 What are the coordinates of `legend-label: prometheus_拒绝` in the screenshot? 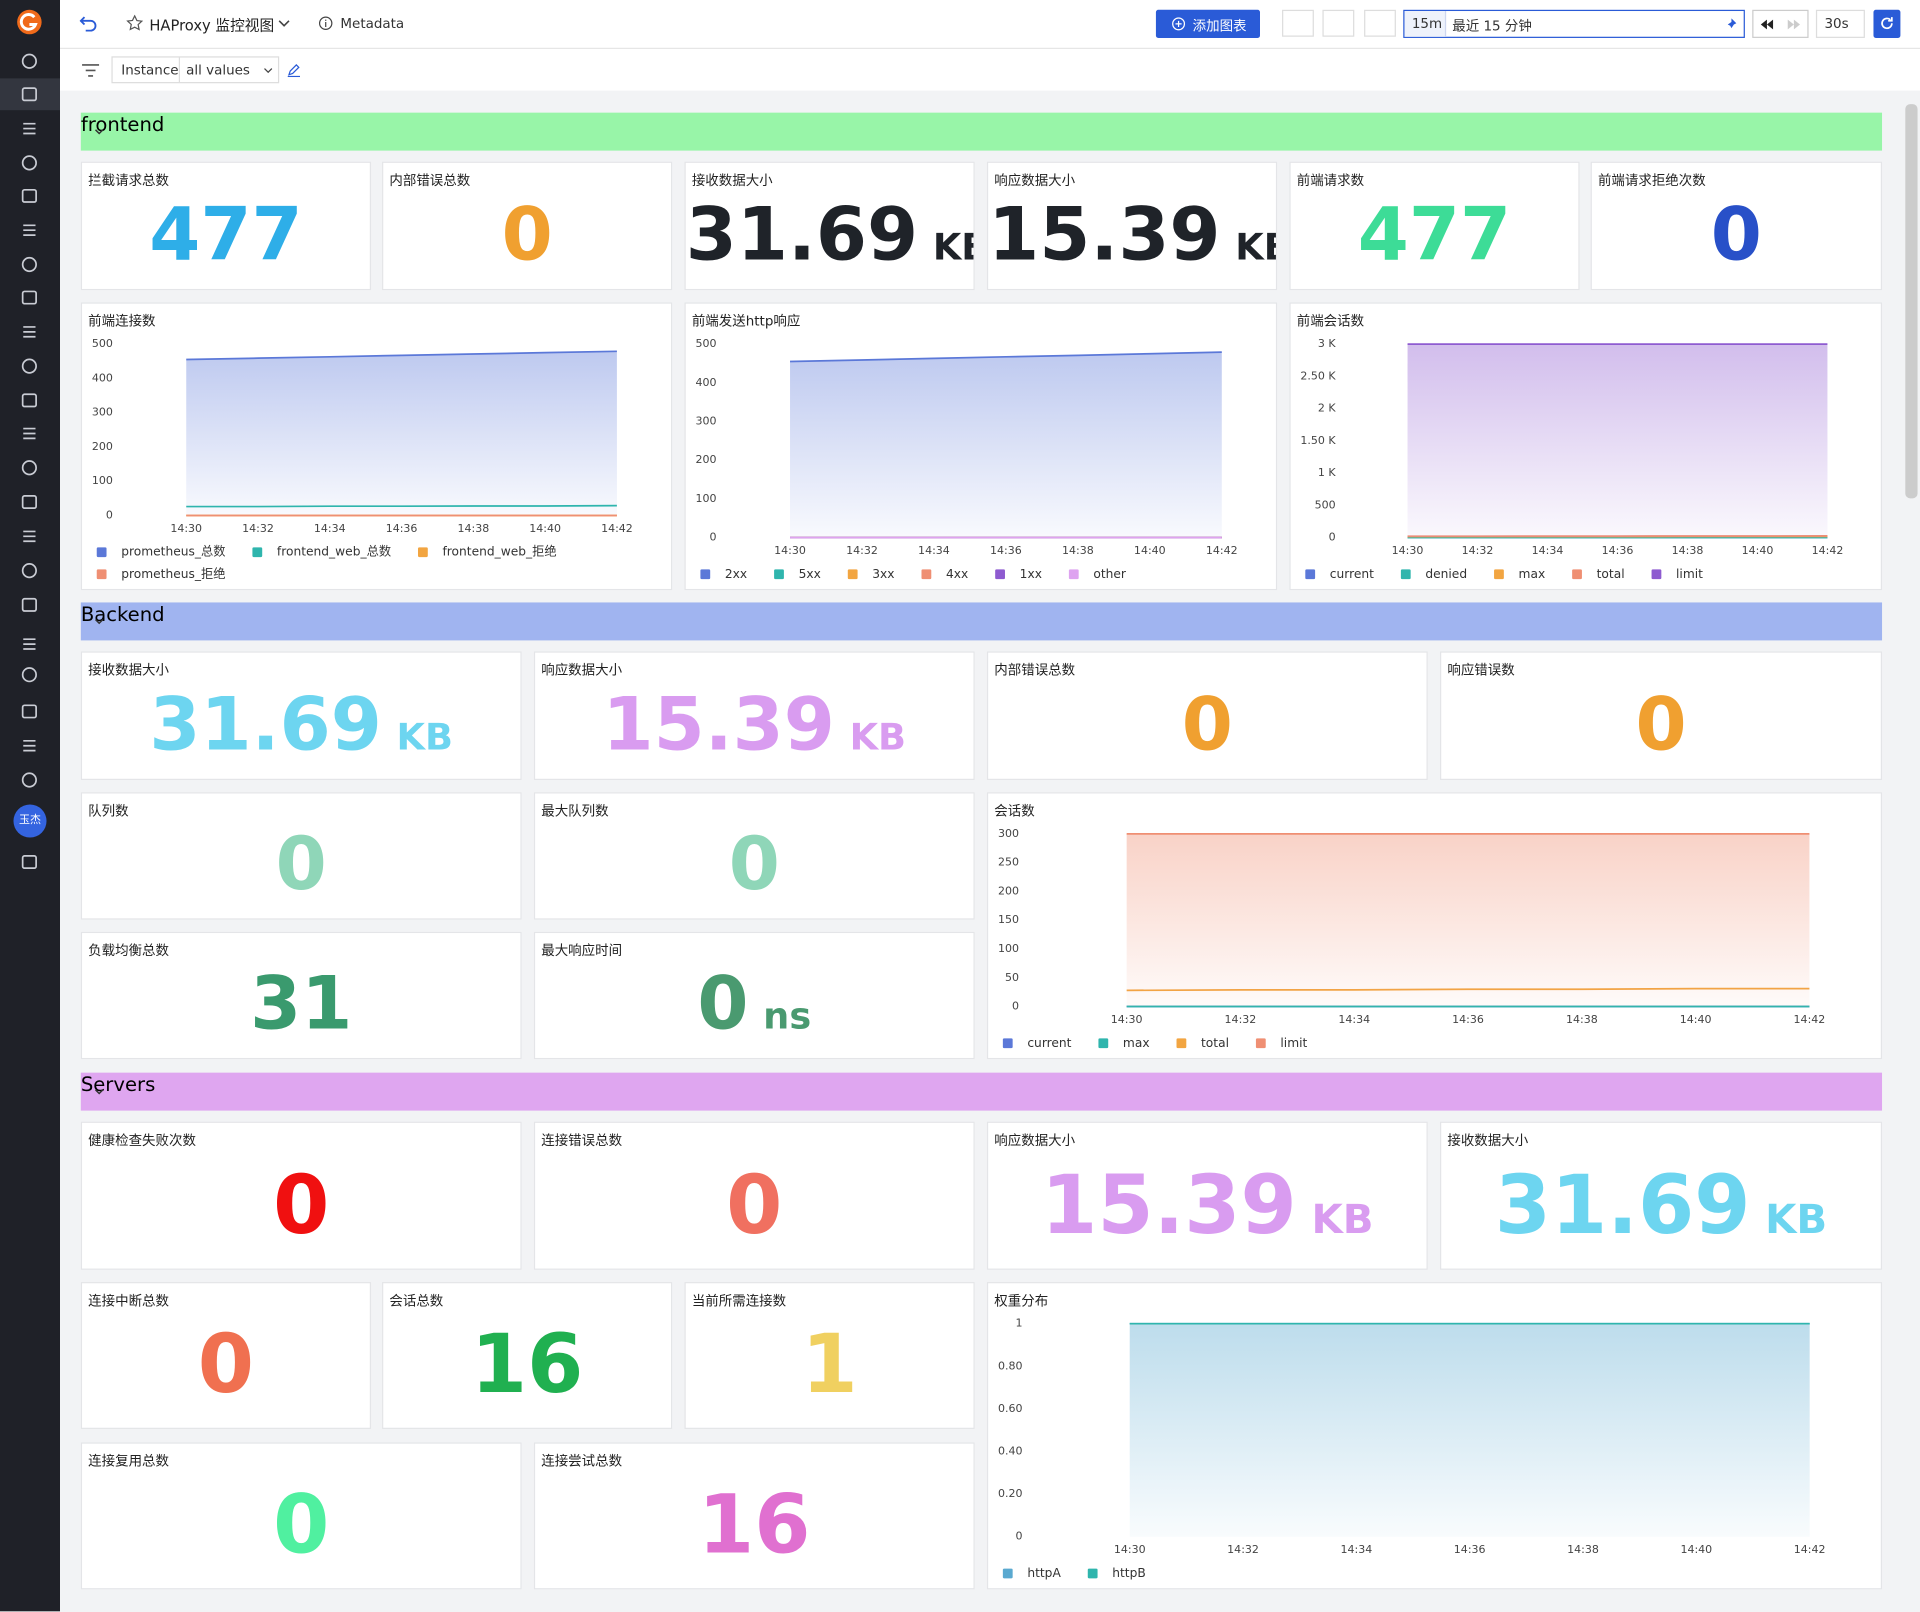 It's located at (173, 573).